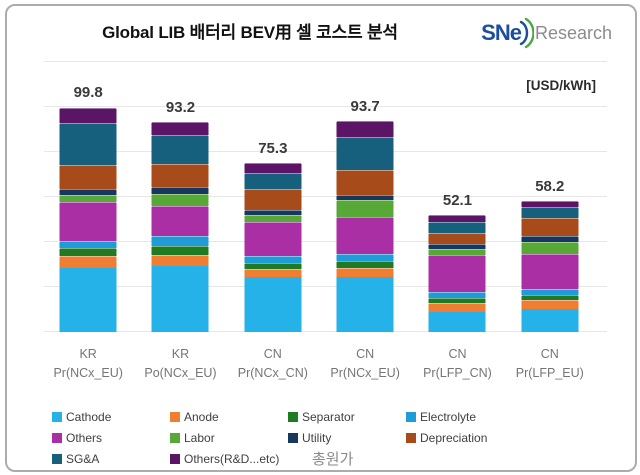 The width and height of the screenshot is (640, 475). I want to click on x-axis-label: CN Pr(NCx_EU), so click(365, 364).